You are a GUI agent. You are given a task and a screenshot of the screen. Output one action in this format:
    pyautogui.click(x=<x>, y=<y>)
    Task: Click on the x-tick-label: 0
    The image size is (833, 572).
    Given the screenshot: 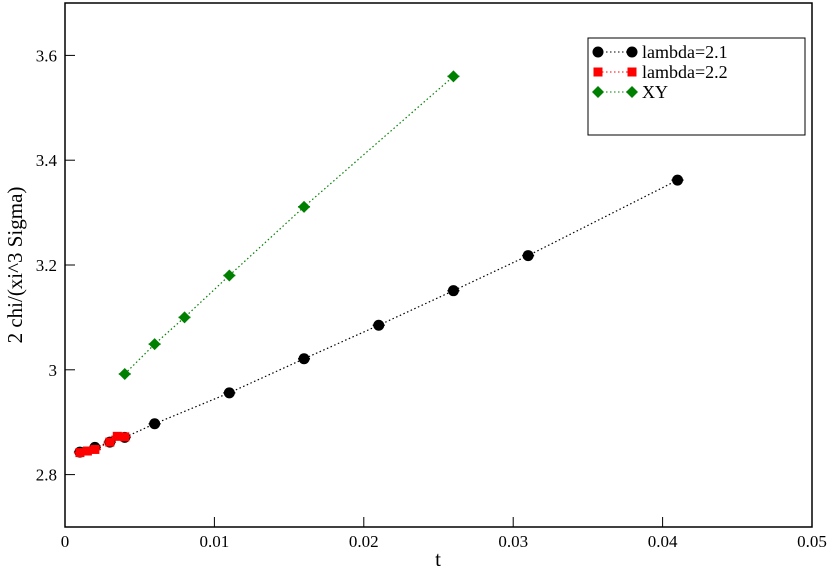 What is the action you would take?
    pyautogui.click(x=65, y=541)
    